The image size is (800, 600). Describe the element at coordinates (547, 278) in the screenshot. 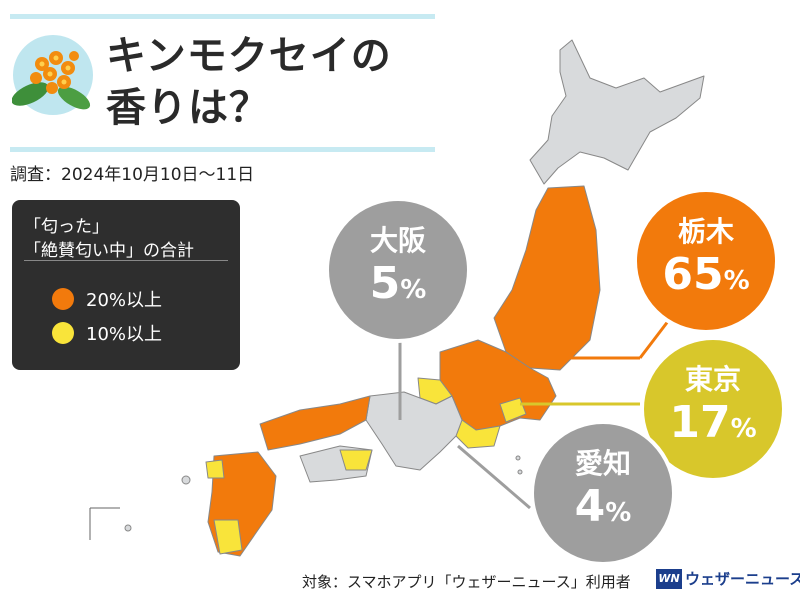

I see `tohoku` at that location.